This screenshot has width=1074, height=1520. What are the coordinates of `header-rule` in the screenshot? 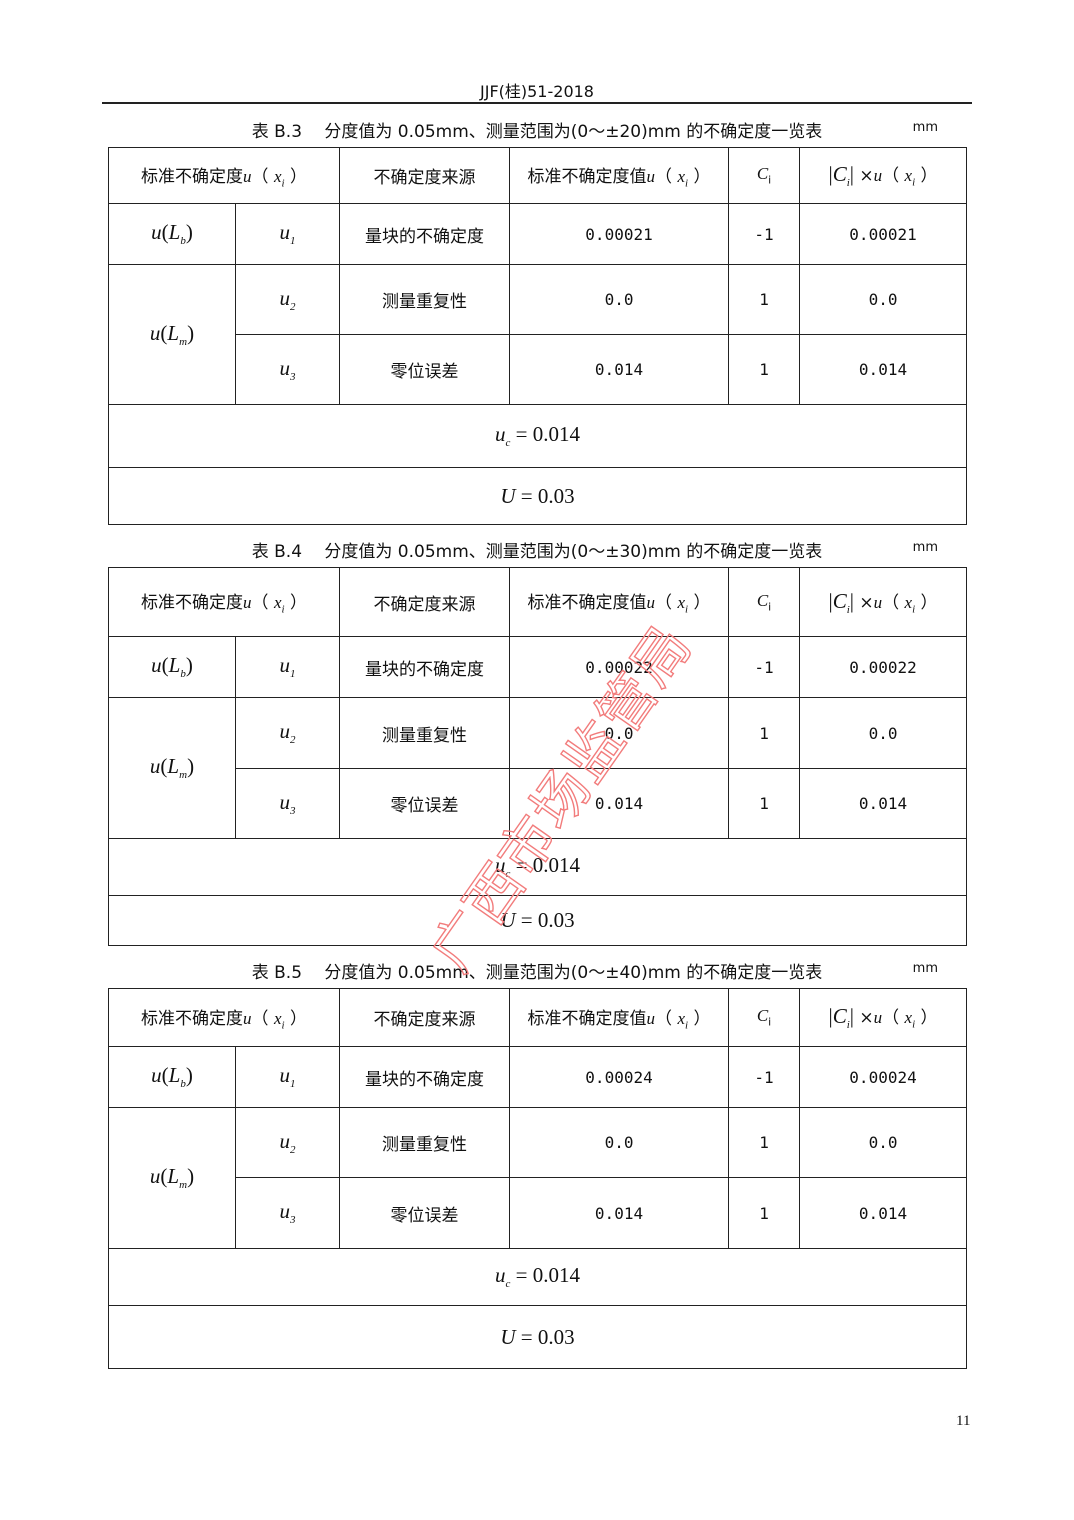 It's located at (537, 103).